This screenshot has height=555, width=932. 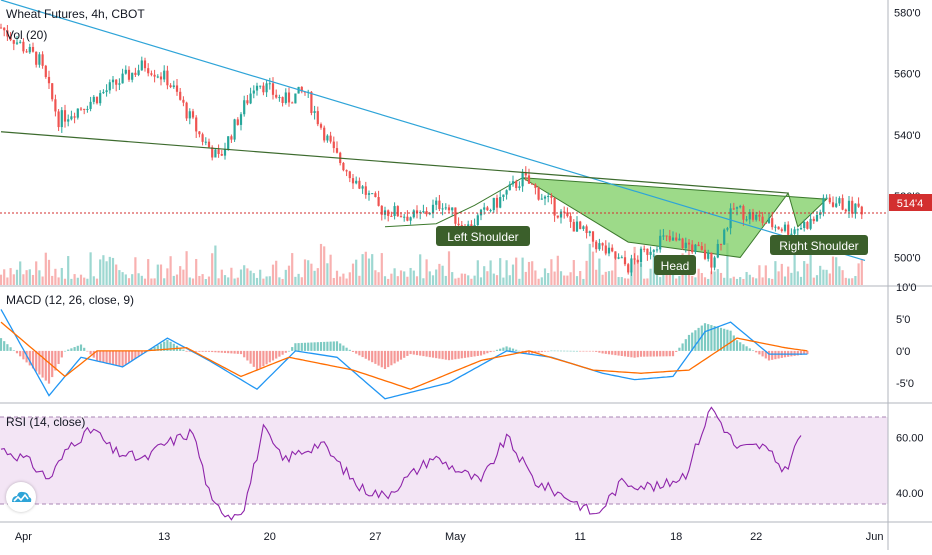 What do you see at coordinates (21, 497) in the screenshot?
I see `tradingview-logo-button` at bounding box center [21, 497].